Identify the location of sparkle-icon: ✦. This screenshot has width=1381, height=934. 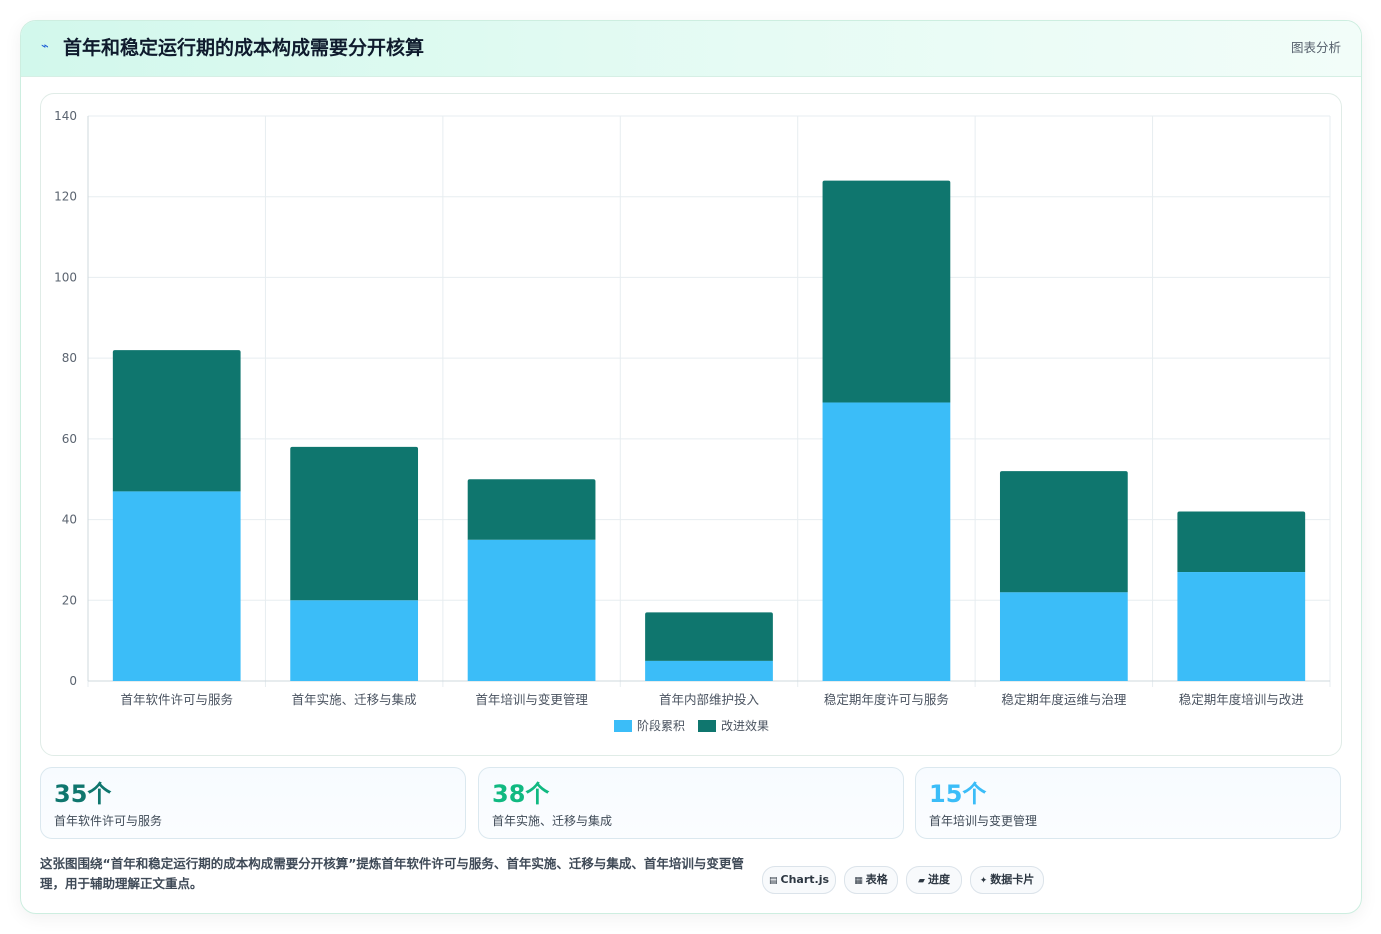
(983, 881).